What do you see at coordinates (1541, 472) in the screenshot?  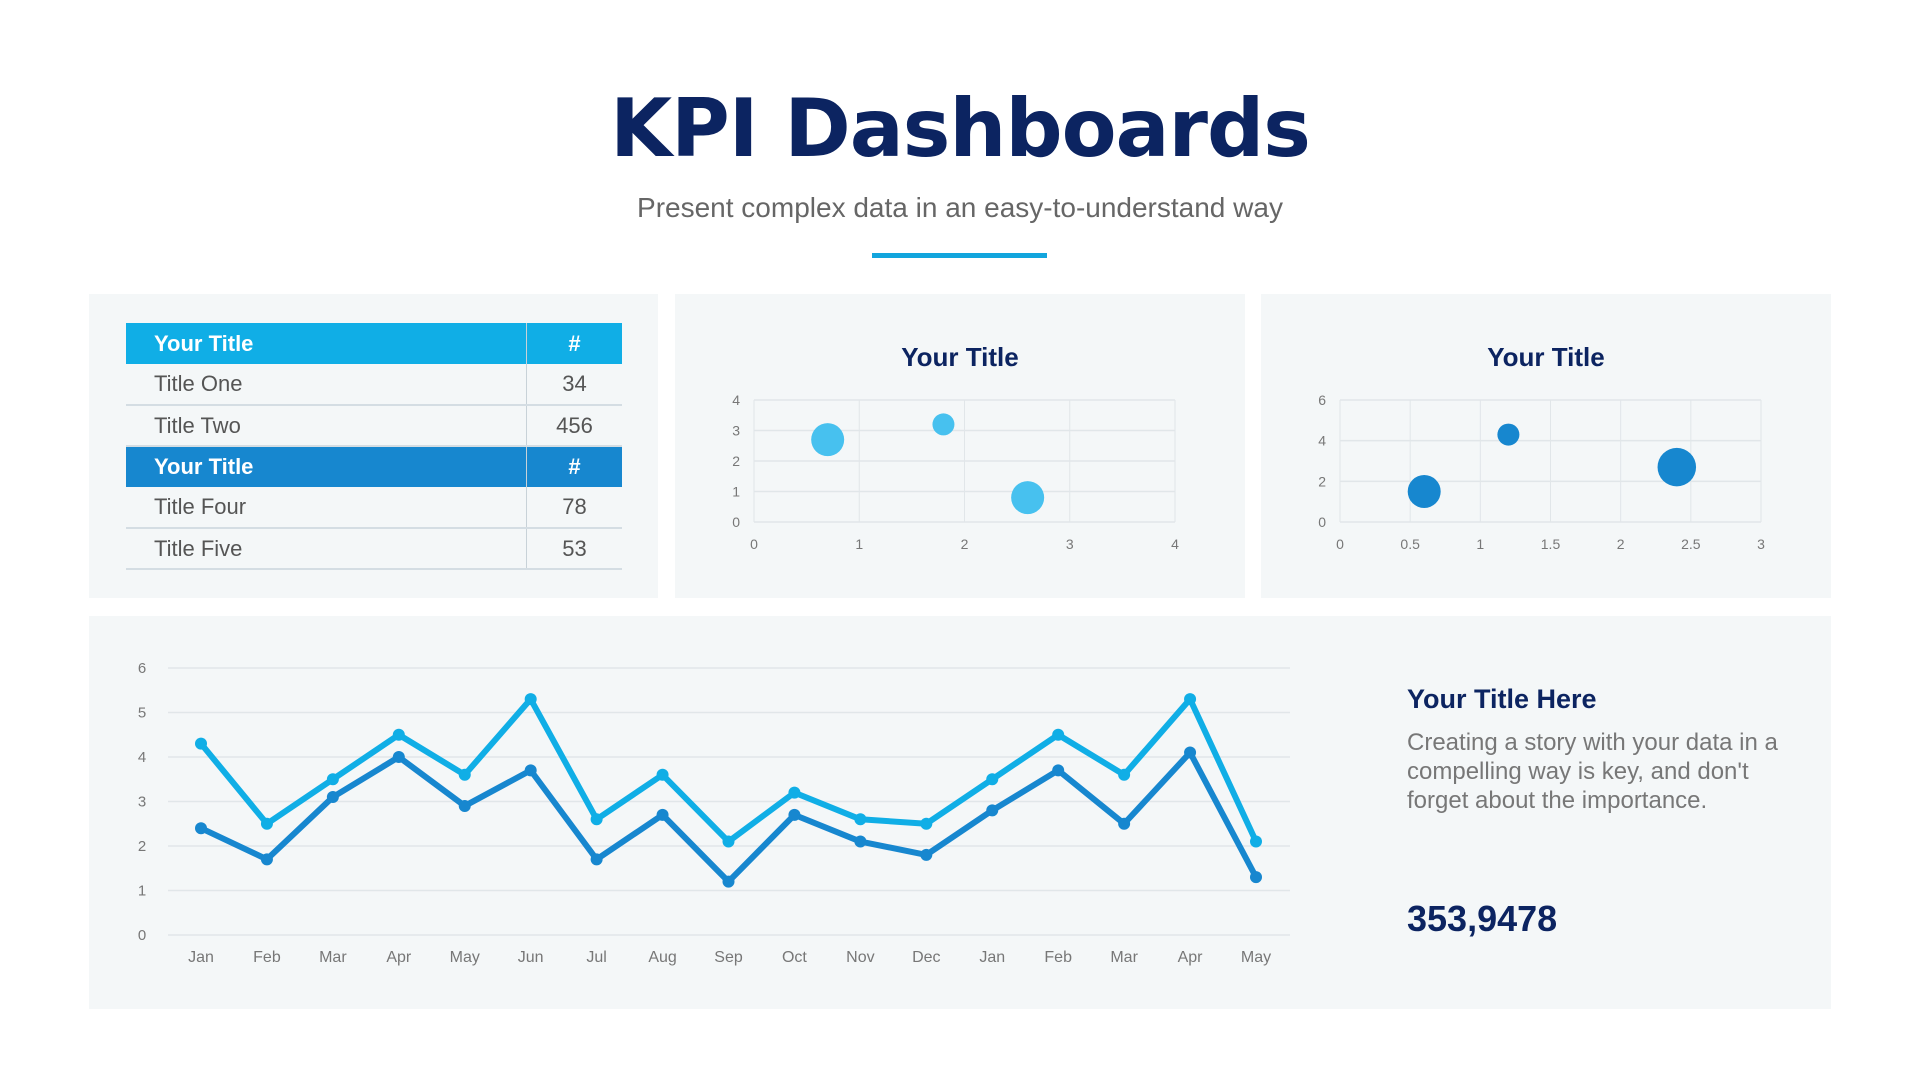 I see `scatter-chart-2: 0 0.5 1 1.5 2 2.5 3 0 2 4 6` at bounding box center [1541, 472].